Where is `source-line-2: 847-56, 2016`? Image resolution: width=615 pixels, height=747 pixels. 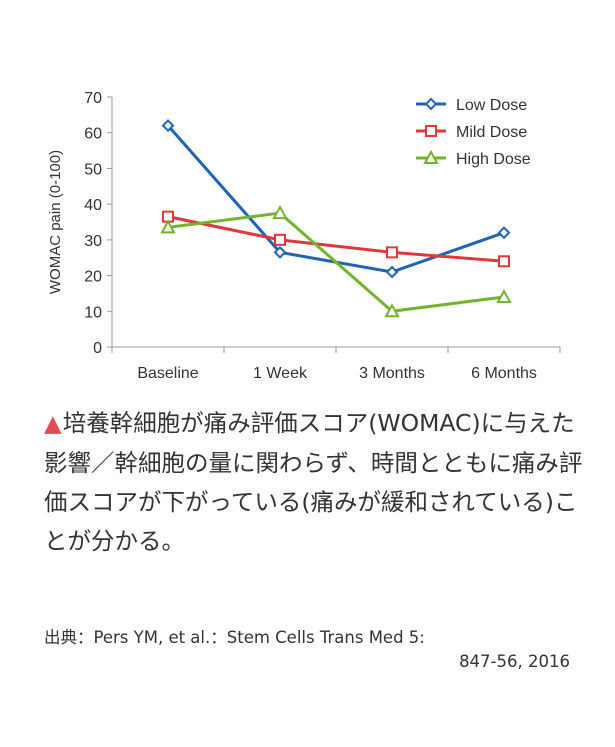 source-line-2: 847-56, 2016 is located at coordinates (514, 661).